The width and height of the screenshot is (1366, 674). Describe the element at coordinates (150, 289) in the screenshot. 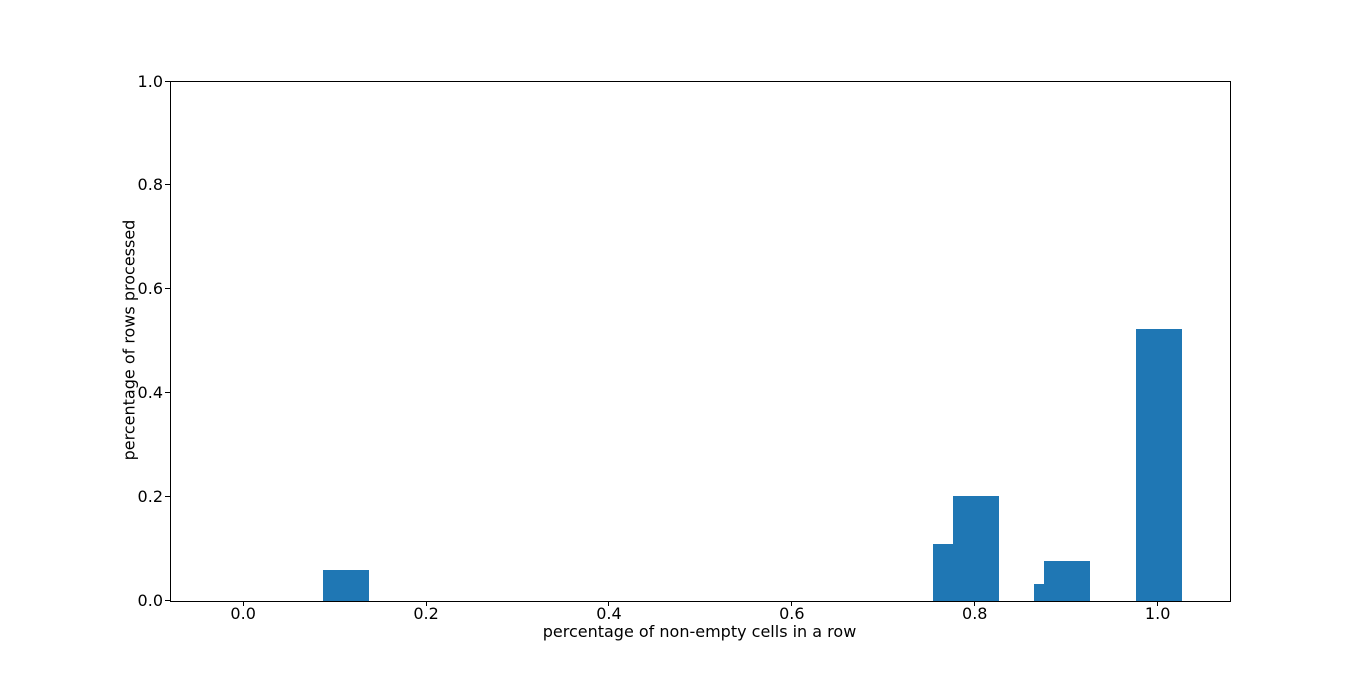

I see `y-tick-label: 0.6` at that location.